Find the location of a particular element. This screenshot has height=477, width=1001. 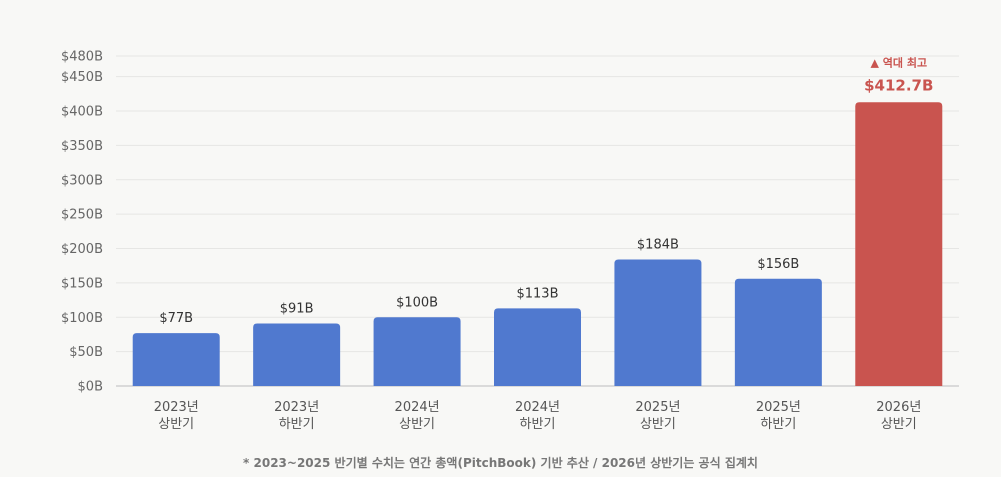

bar-highlight is located at coordinates (899, 244).